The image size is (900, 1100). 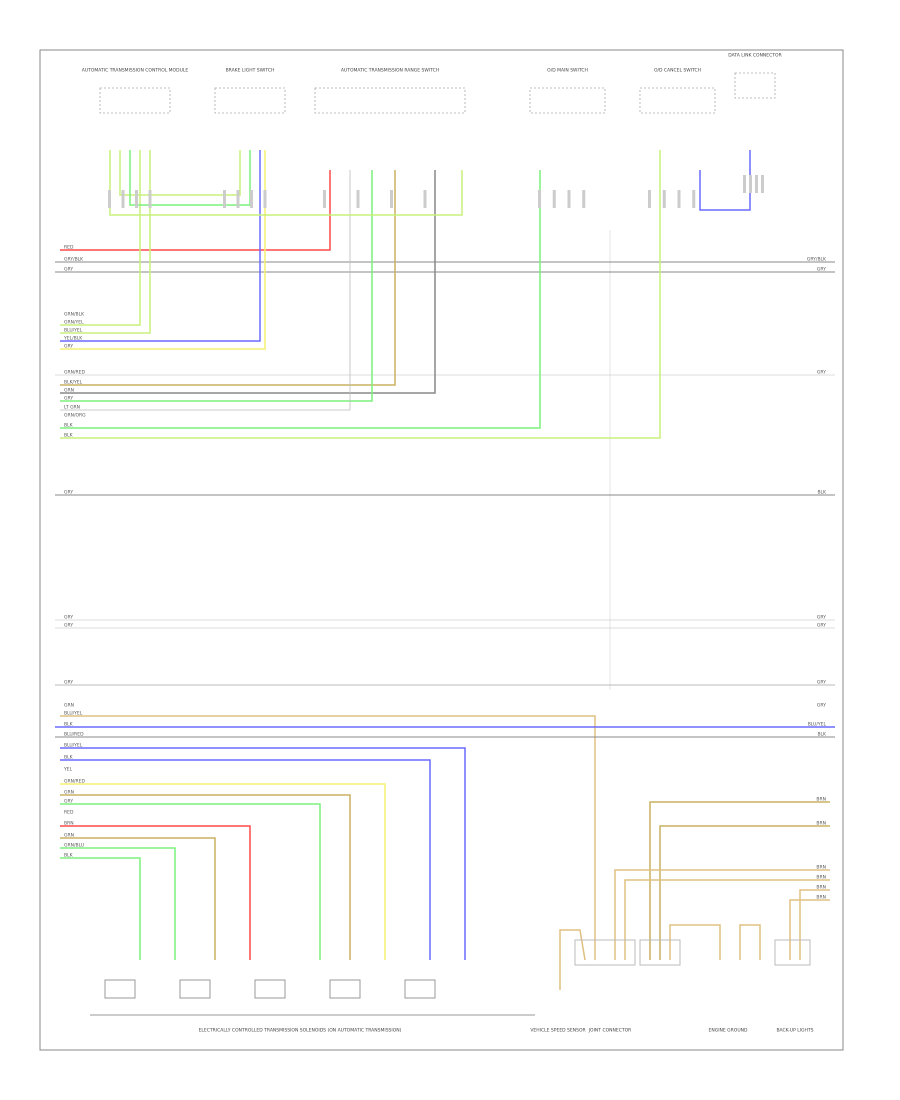 What do you see at coordinates (72, 408) in the screenshot?
I see `wire-label: LT GRN` at bounding box center [72, 408].